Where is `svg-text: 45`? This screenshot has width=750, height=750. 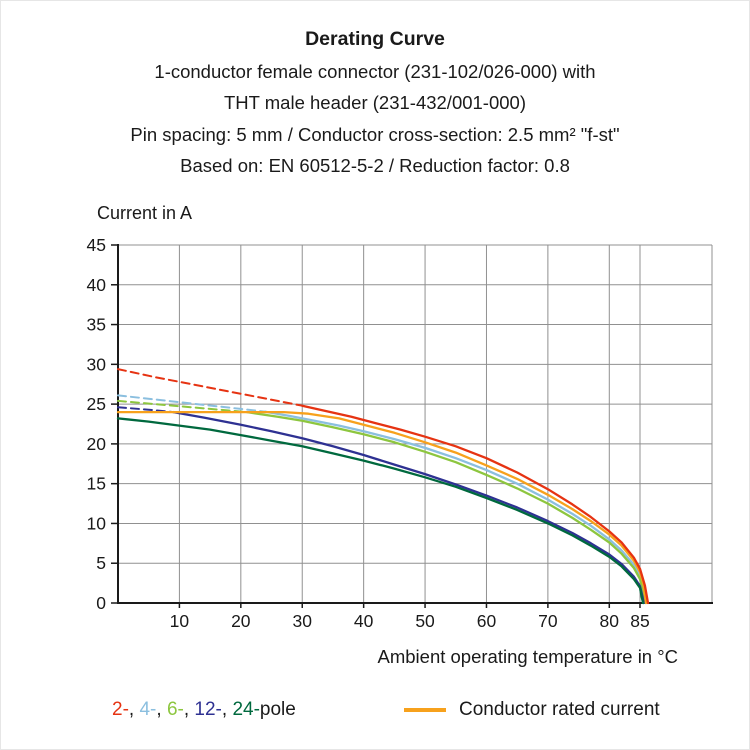
svg-text: 45 is located at coordinates (96, 245).